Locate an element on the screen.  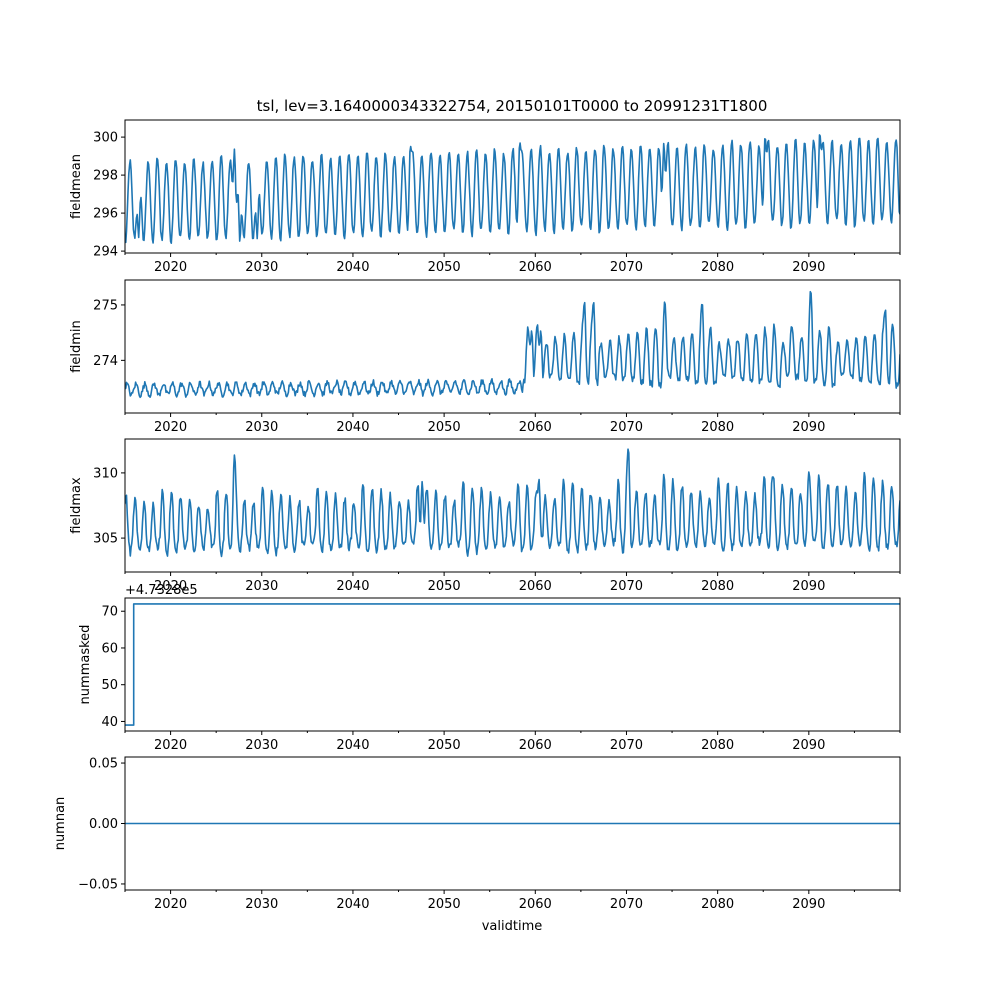
fieldmean-y-axis-label: fieldmean is located at coordinates (76, 186).